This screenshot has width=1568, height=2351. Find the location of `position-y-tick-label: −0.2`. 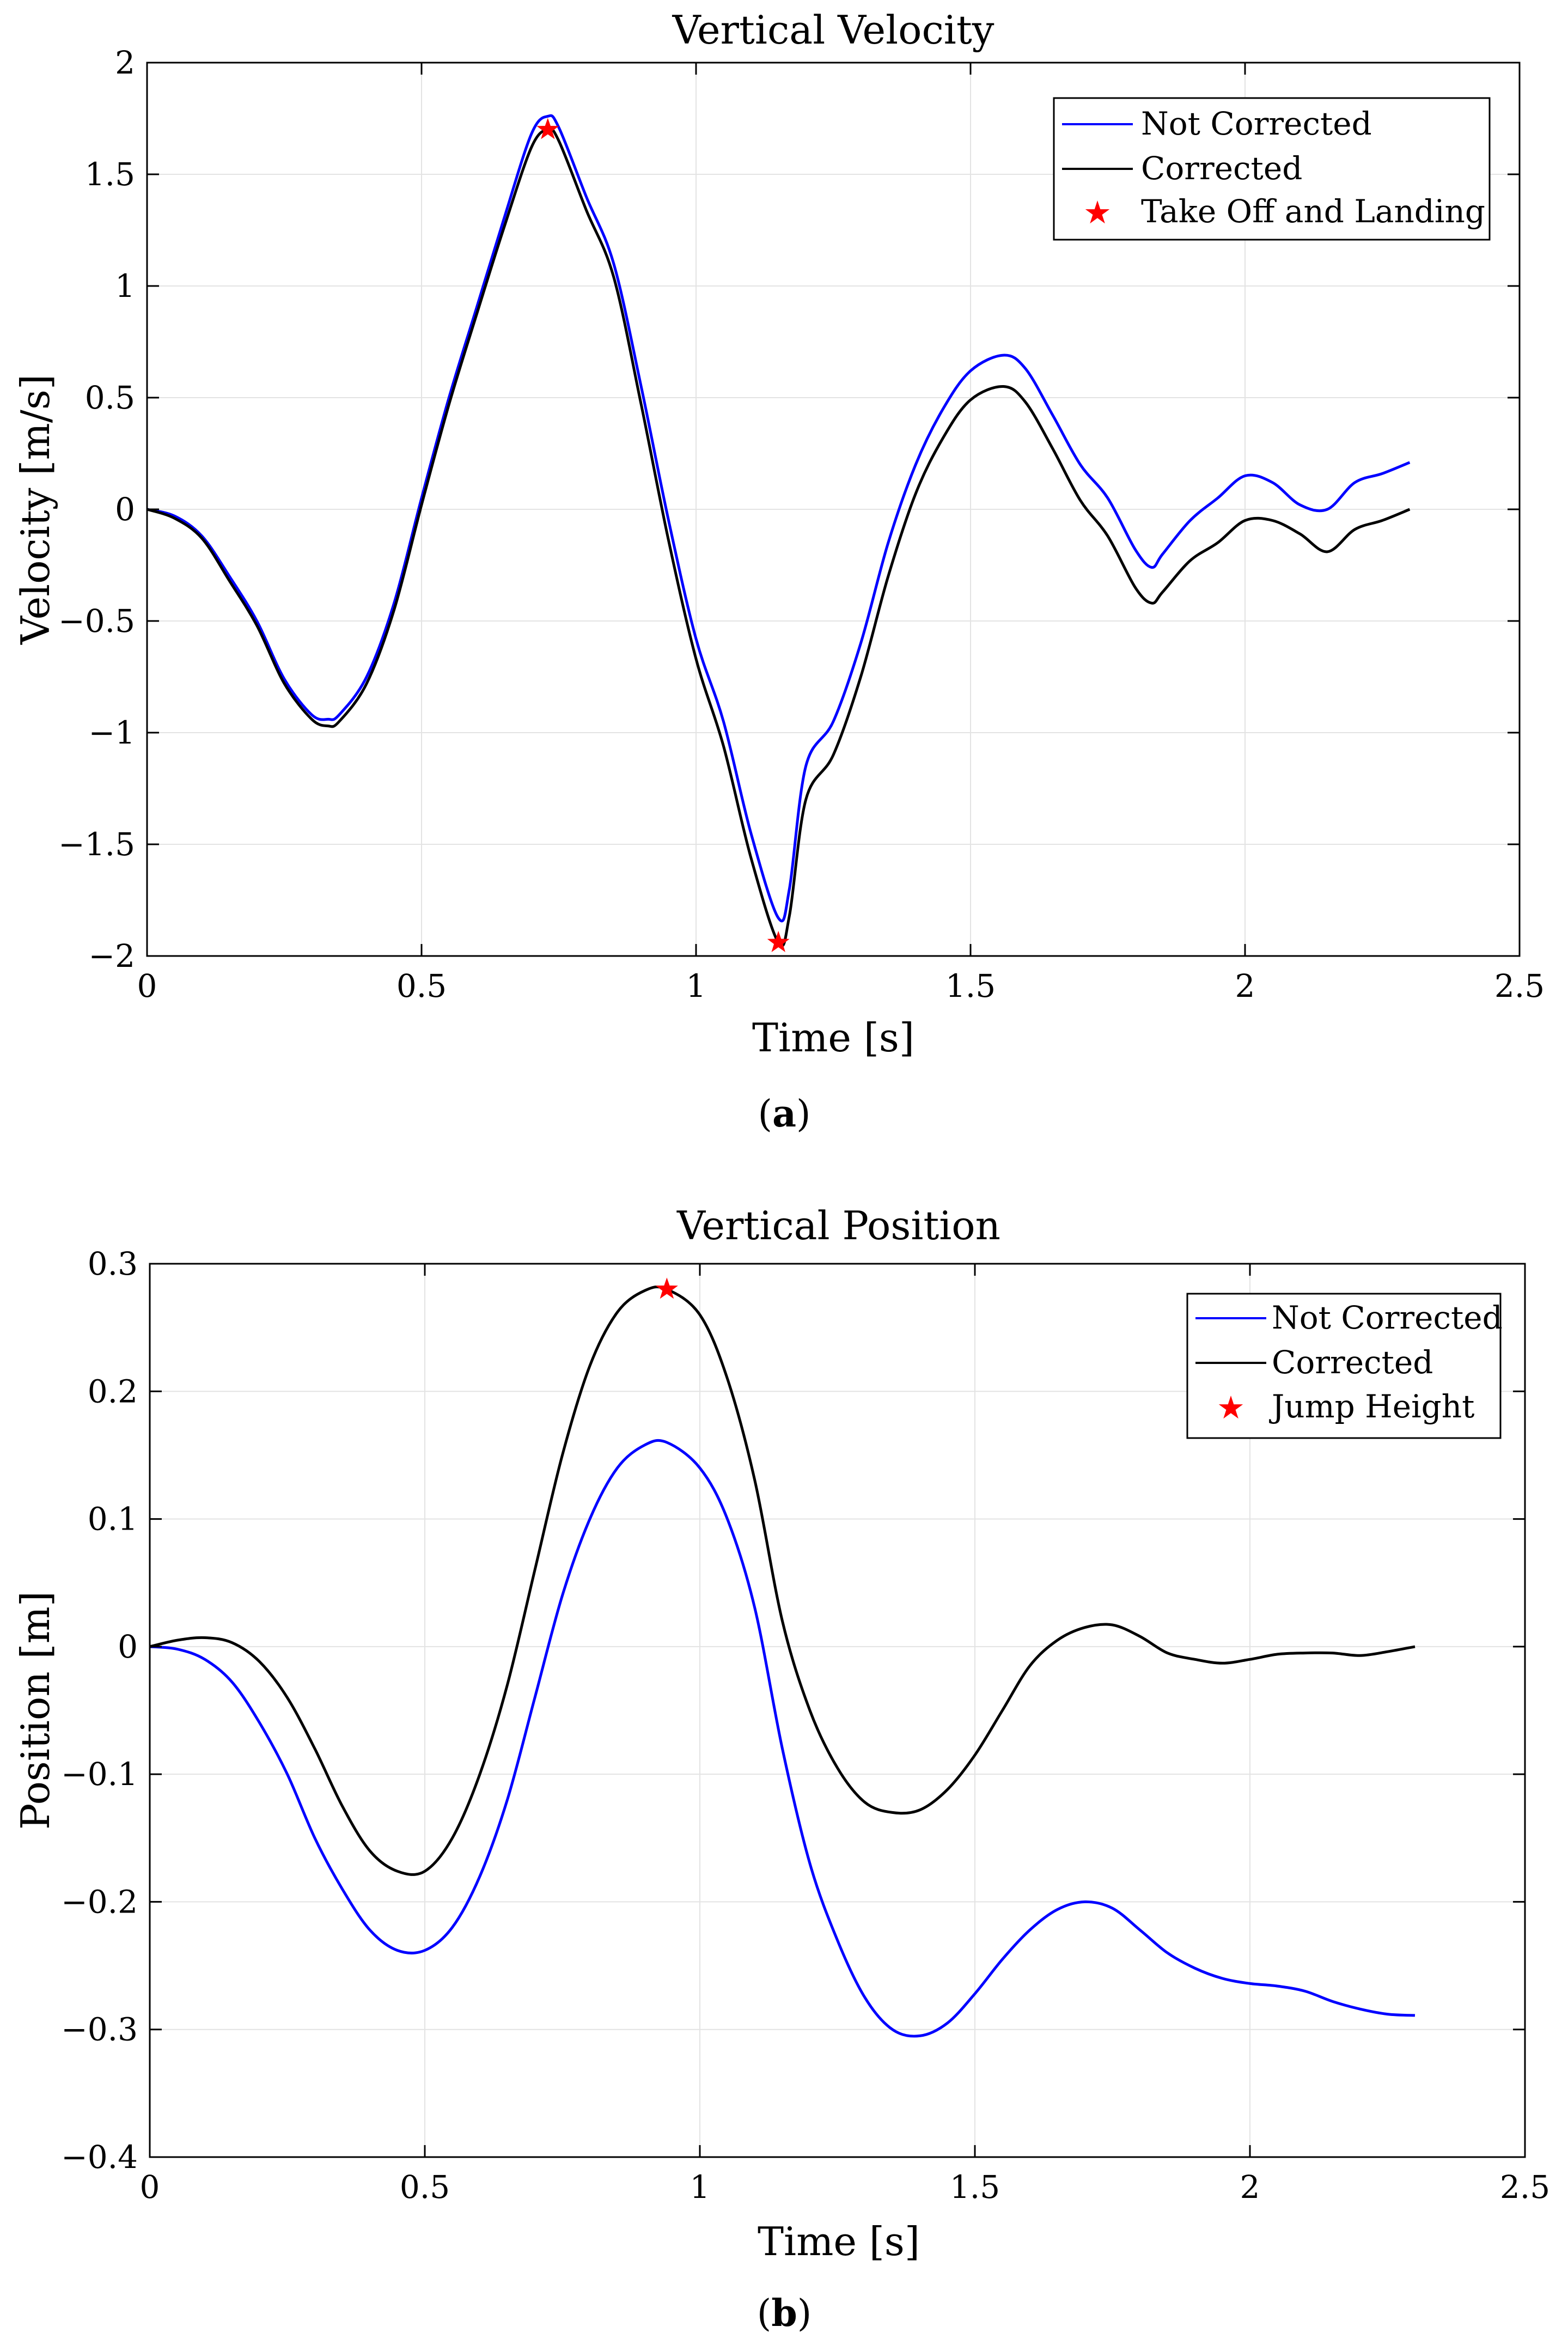

position-y-tick-label: −0.2 is located at coordinates (99, 1902).